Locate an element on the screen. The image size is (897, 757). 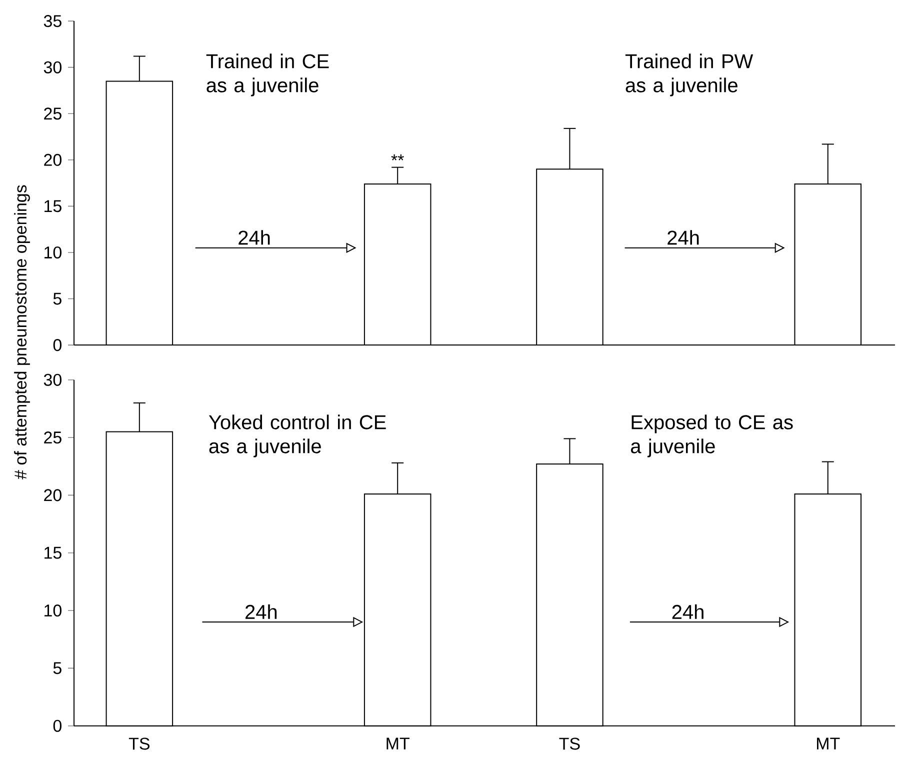
annotation: Exposed to CE as a juvenile is located at coordinates (711, 436).